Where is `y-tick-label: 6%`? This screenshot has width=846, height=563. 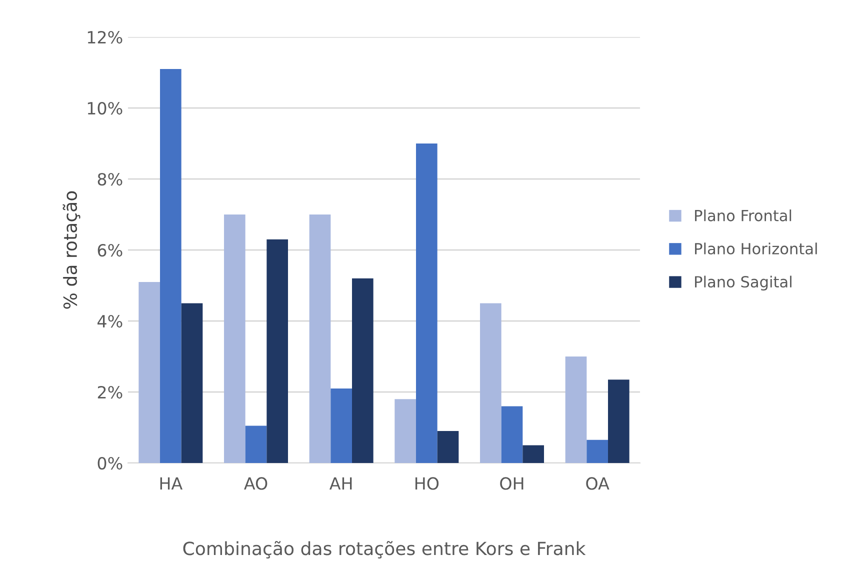
y-tick-label: 6% is located at coordinates (110, 250).